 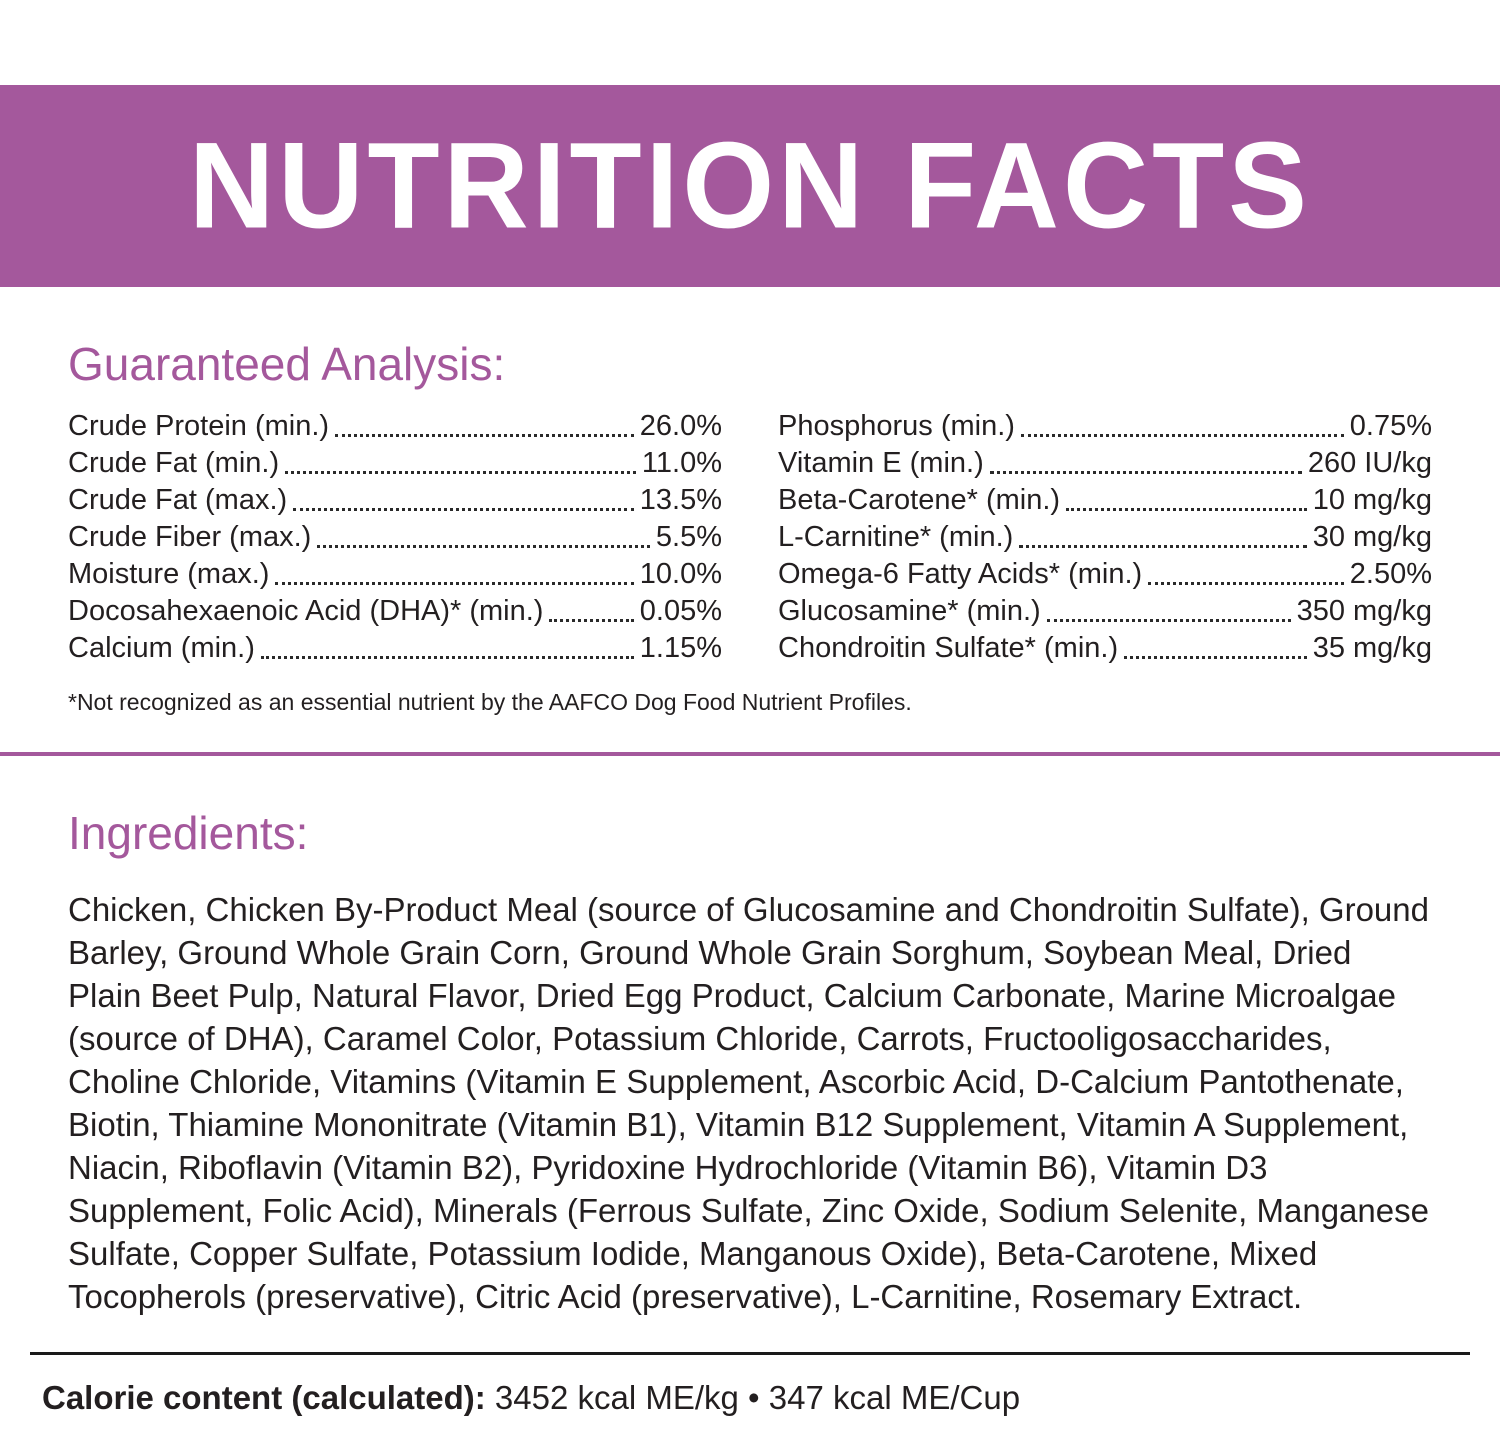 What do you see at coordinates (264, 1398) in the screenshot?
I see `calorie-content-label: Calorie content (calculated):` at bounding box center [264, 1398].